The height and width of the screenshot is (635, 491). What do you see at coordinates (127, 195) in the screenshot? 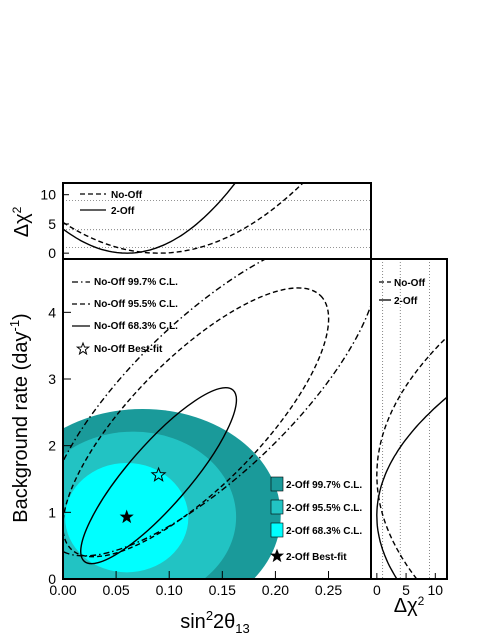
I see `top-legend-label: No-Off` at bounding box center [127, 195].